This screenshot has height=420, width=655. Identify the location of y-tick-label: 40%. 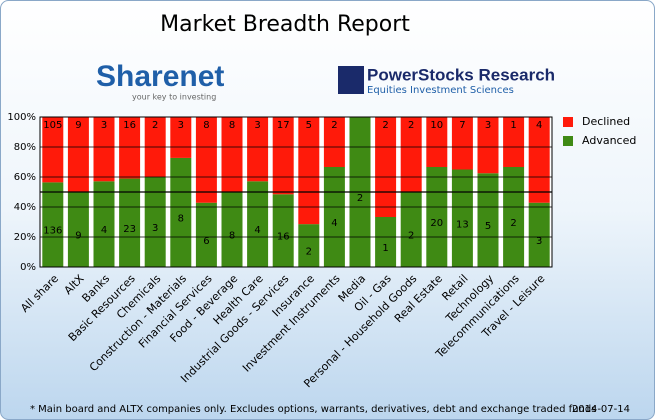
(25, 207).